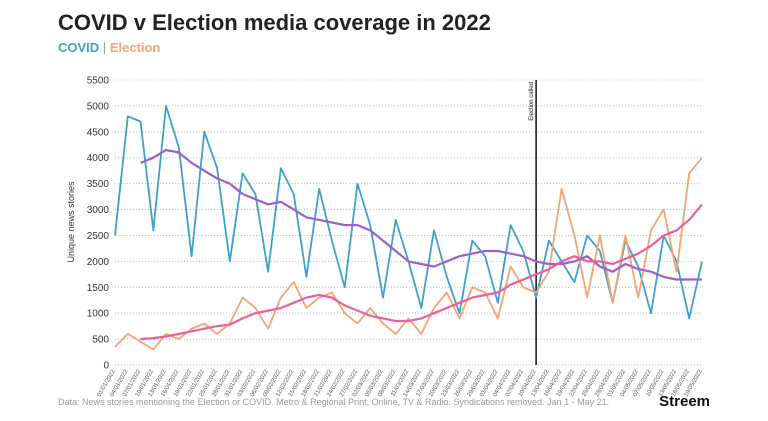 The height and width of the screenshot is (421, 768). Describe the element at coordinates (532, 101) in the screenshot. I see `event-label: Election called` at that location.